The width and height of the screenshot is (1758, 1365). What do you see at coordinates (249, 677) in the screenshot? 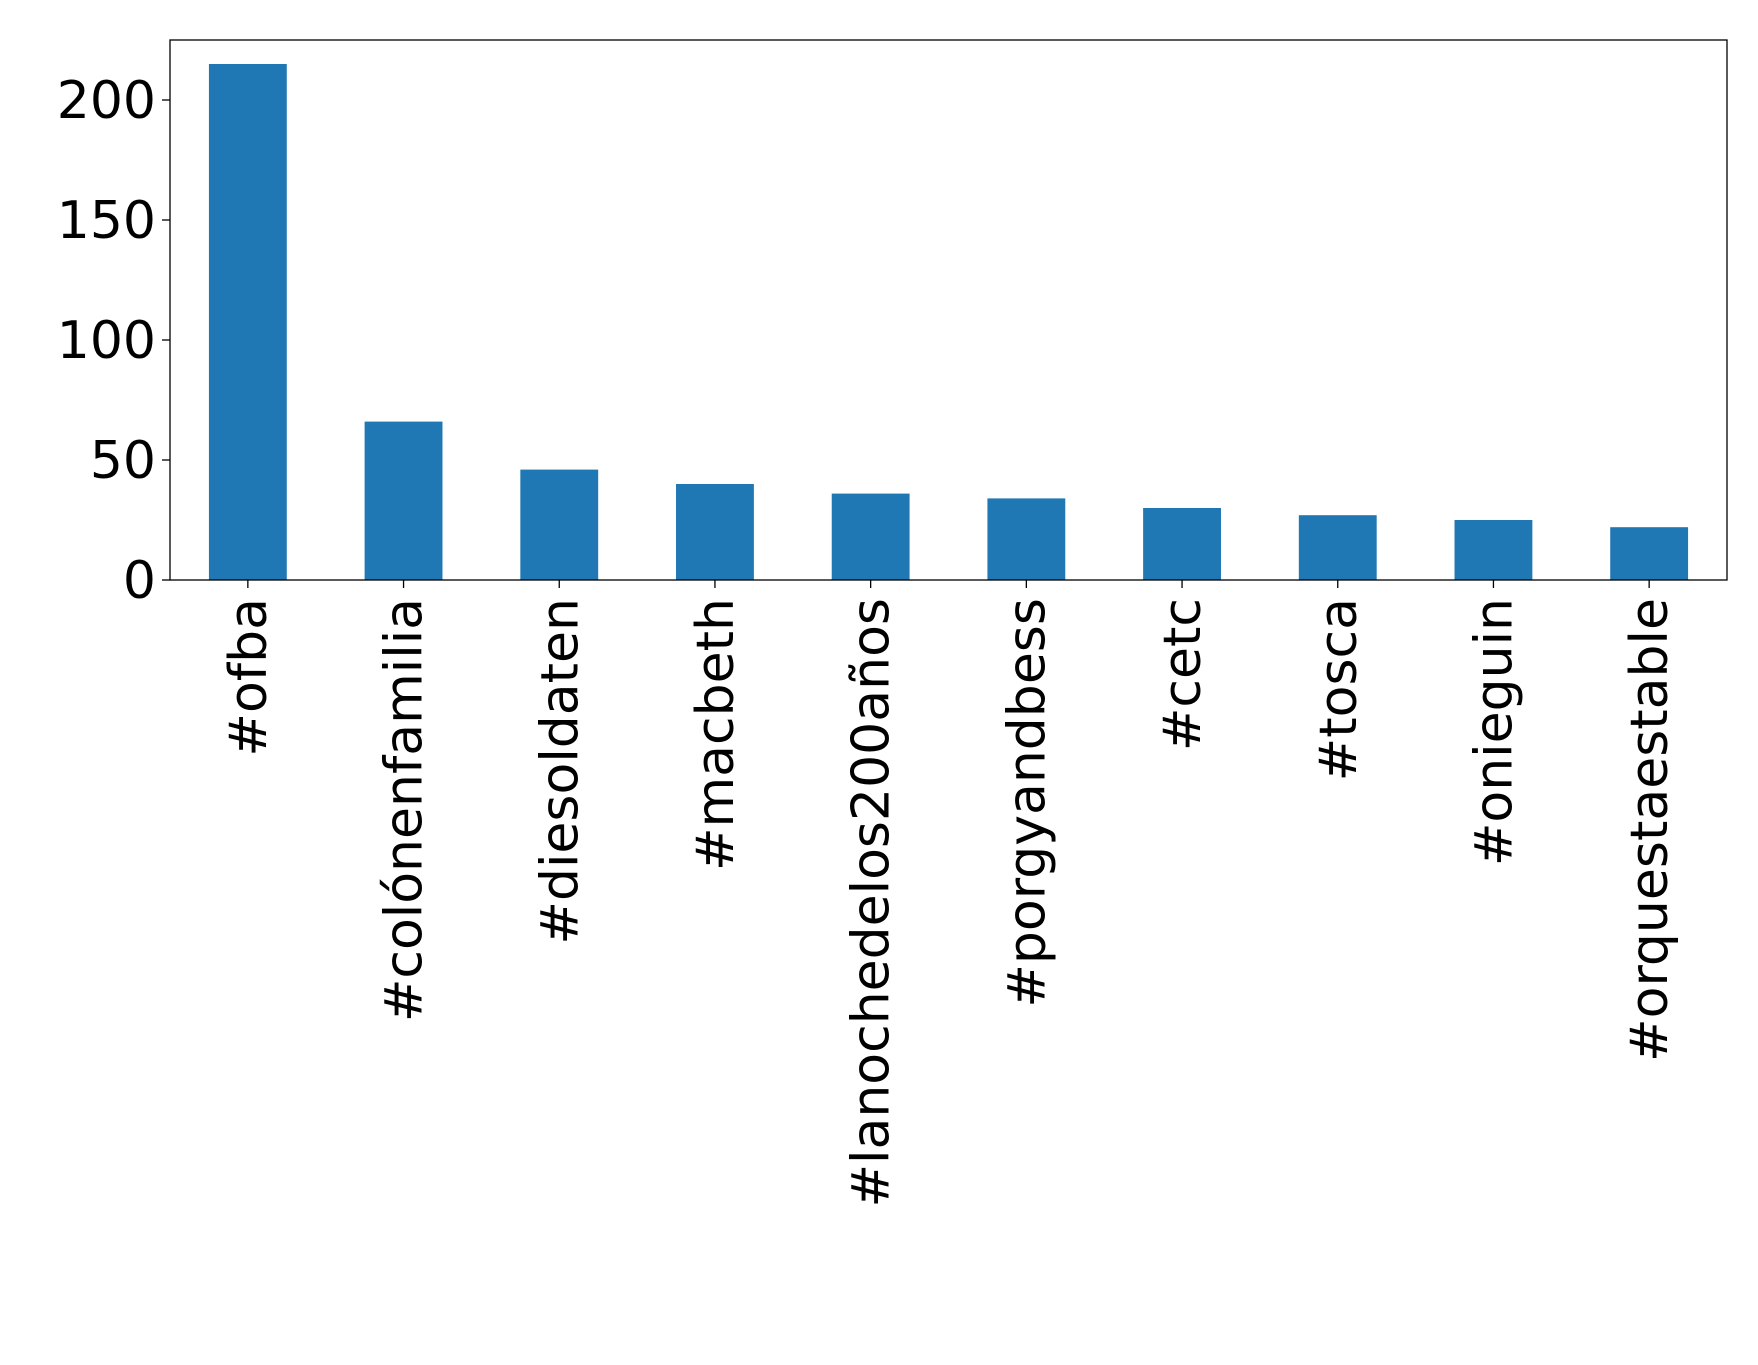
I see `x-tick-label: #ofba` at bounding box center [249, 677].